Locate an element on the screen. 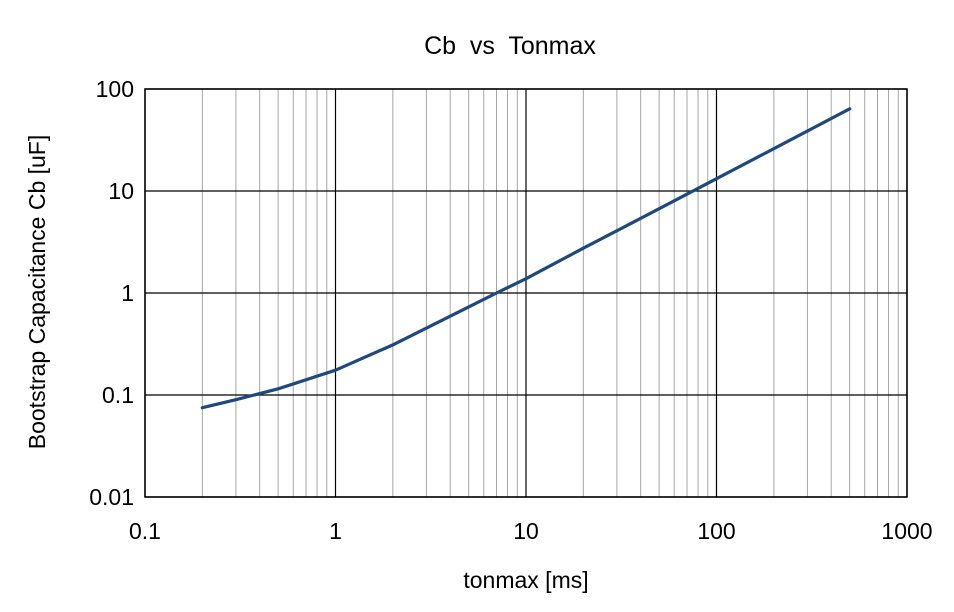  x-tick-label: 1 is located at coordinates (335, 531).